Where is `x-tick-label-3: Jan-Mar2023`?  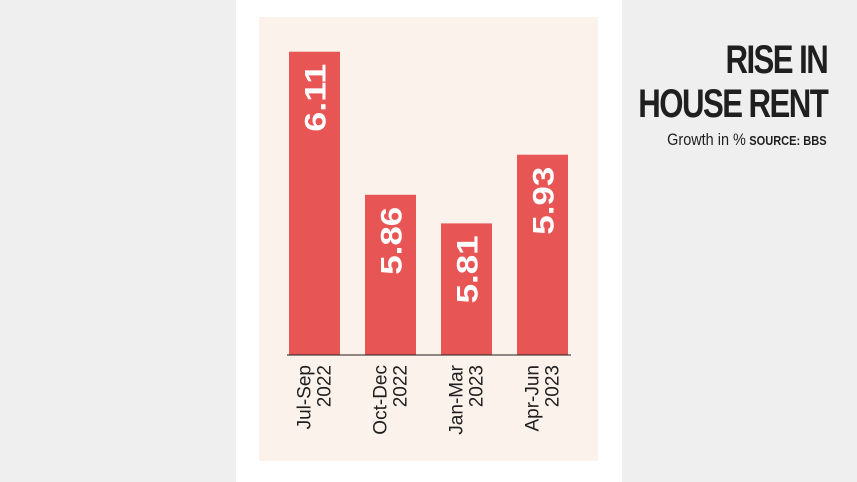
x-tick-label-3: Jan-Mar2023 is located at coordinates (467, 399).